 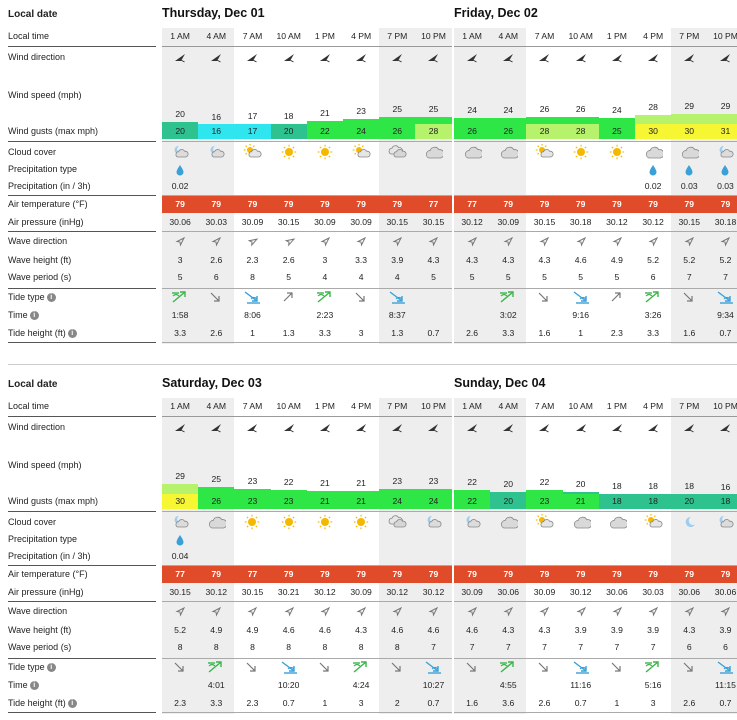 What do you see at coordinates (180, 556) in the screenshot?
I see `precipitation-value: 0.04` at bounding box center [180, 556].